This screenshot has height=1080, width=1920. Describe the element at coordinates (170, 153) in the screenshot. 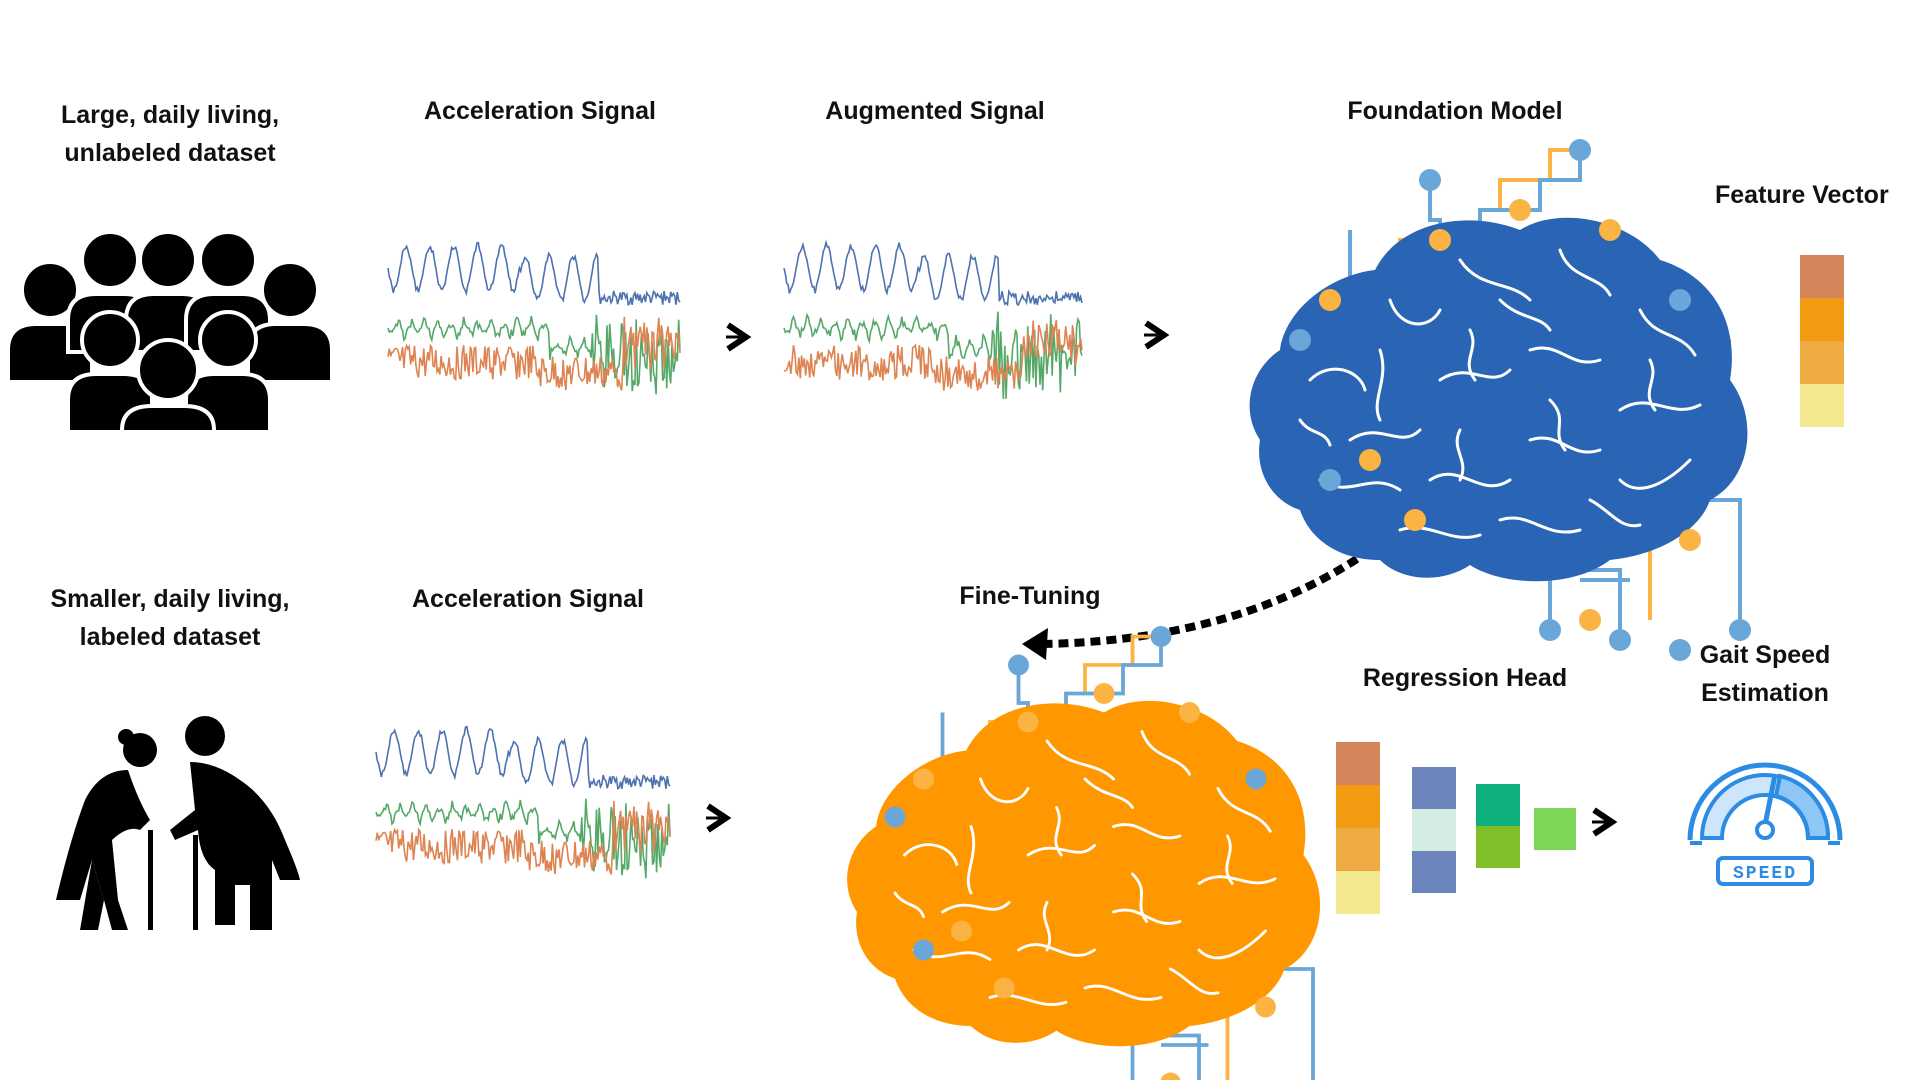

I see `top-dataset-label-line2: unlabeled dataset` at that location.